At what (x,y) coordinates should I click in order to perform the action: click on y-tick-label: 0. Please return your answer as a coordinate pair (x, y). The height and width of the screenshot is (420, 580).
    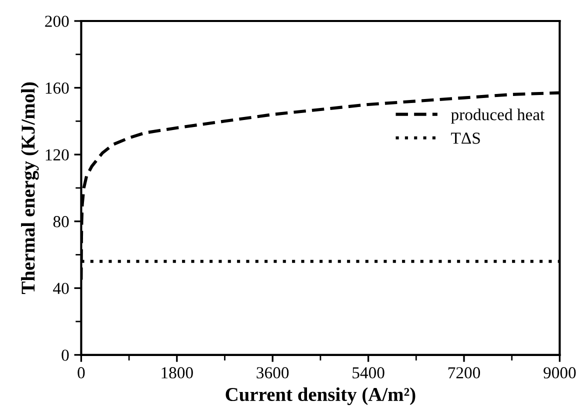
    Looking at the image, I should click on (65, 355).